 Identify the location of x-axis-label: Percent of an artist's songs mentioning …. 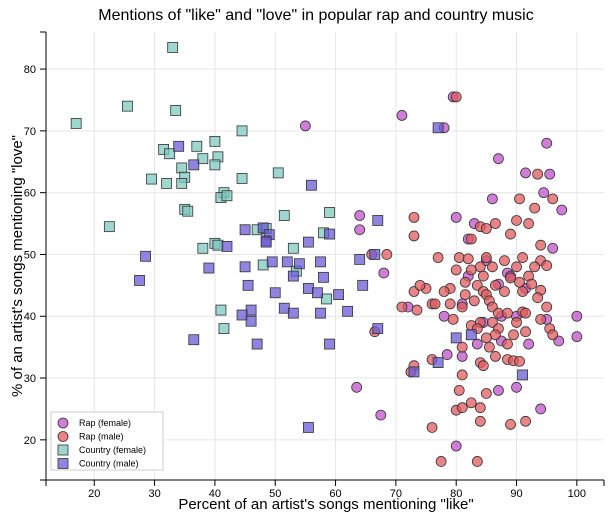
(325, 504).